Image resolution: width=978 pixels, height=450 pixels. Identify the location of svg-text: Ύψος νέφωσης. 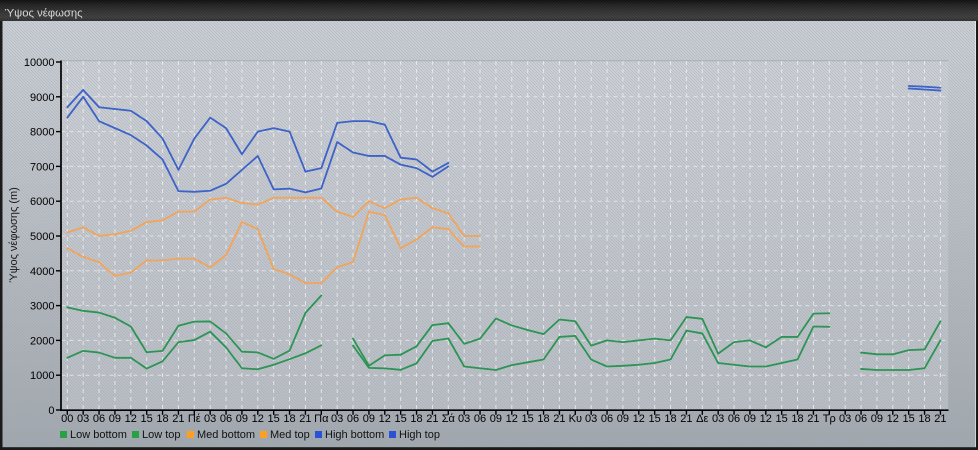
(44, 14).